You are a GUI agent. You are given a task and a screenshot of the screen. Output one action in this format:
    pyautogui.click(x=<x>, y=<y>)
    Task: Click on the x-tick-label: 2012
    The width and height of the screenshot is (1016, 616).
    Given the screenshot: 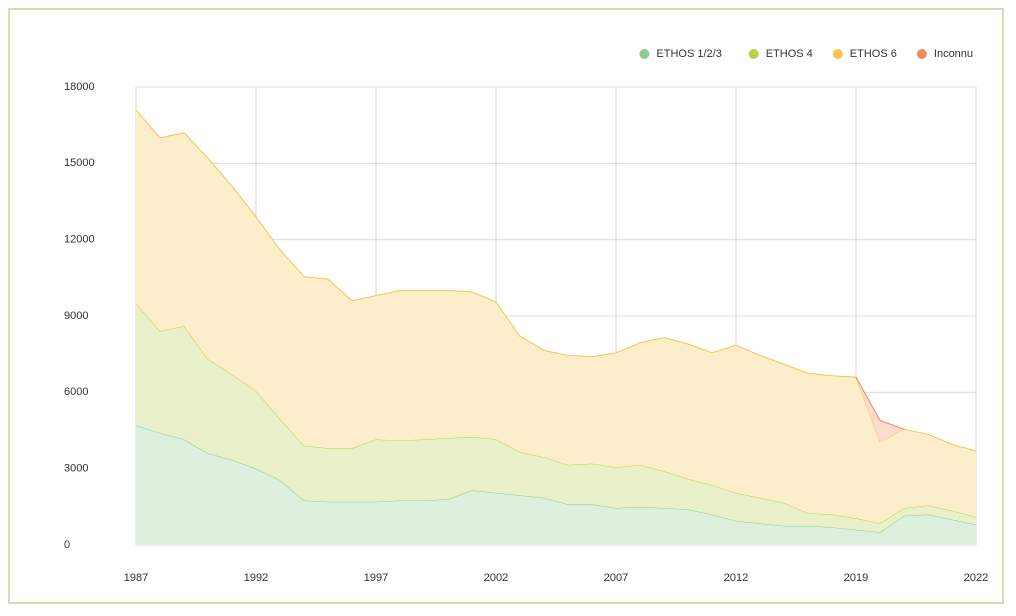 What is the action you would take?
    pyautogui.click(x=736, y=578)
    